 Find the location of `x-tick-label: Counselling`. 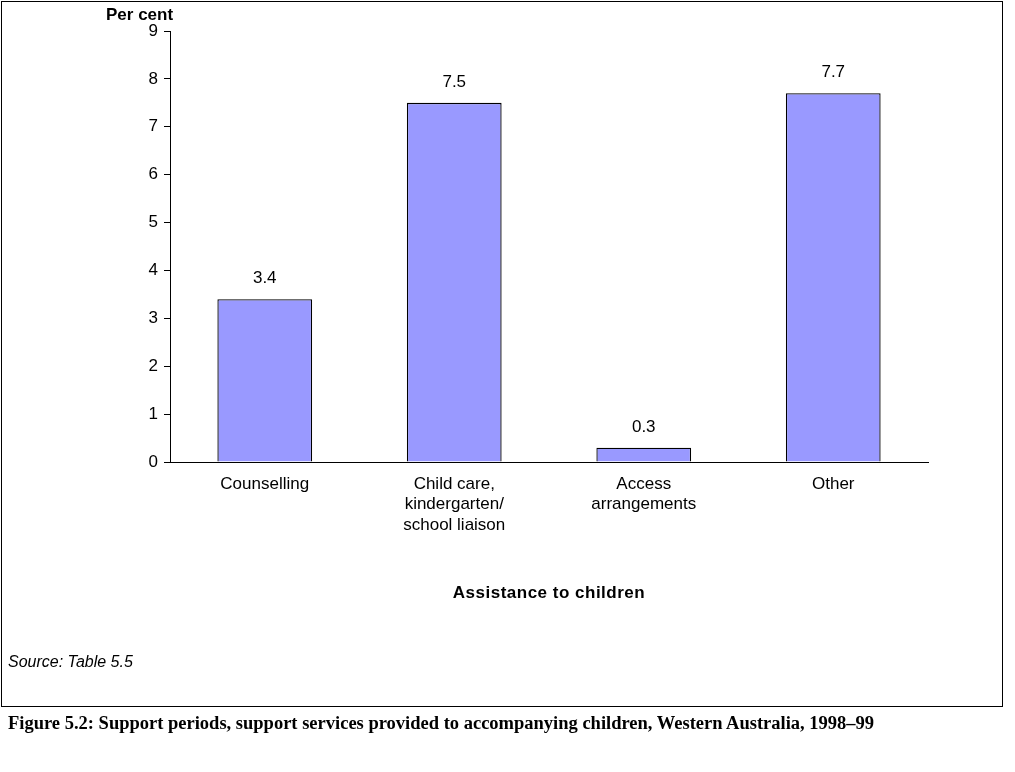

x-tick-label: Counselling is located at coordinates (265, 483).